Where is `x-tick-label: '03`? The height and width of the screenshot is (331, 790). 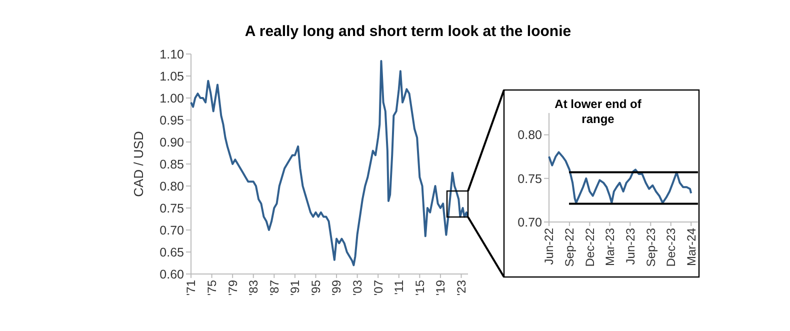 x-tick-label: '03 is located at coordinates (357, 288).